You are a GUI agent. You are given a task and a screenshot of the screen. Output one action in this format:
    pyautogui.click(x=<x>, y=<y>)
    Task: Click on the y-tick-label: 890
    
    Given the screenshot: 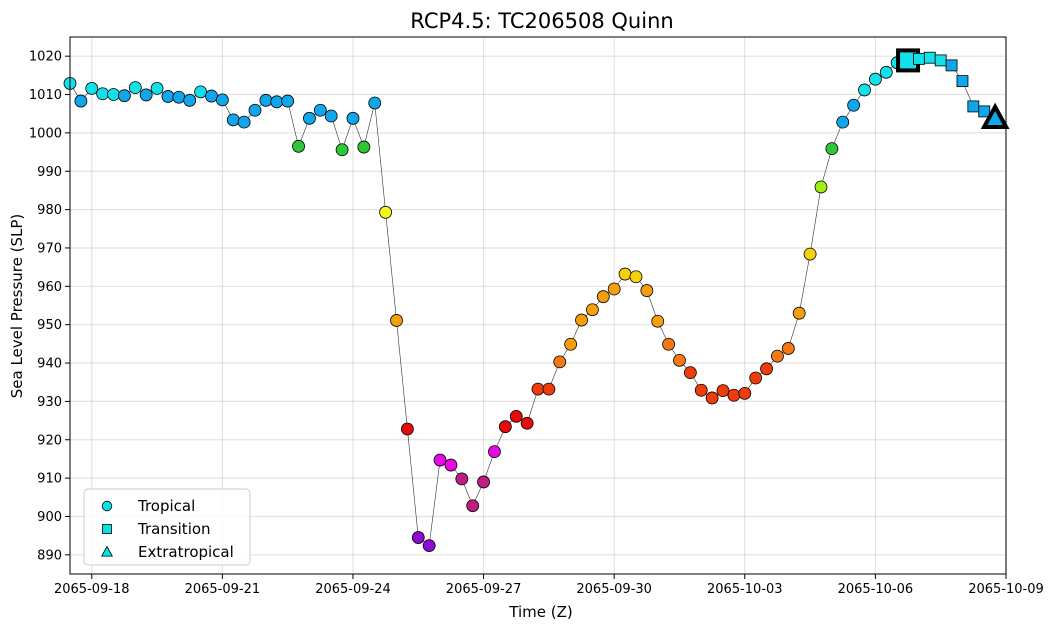 What is the action you would take?
    pyautogui.click(x=49, y=555)
    